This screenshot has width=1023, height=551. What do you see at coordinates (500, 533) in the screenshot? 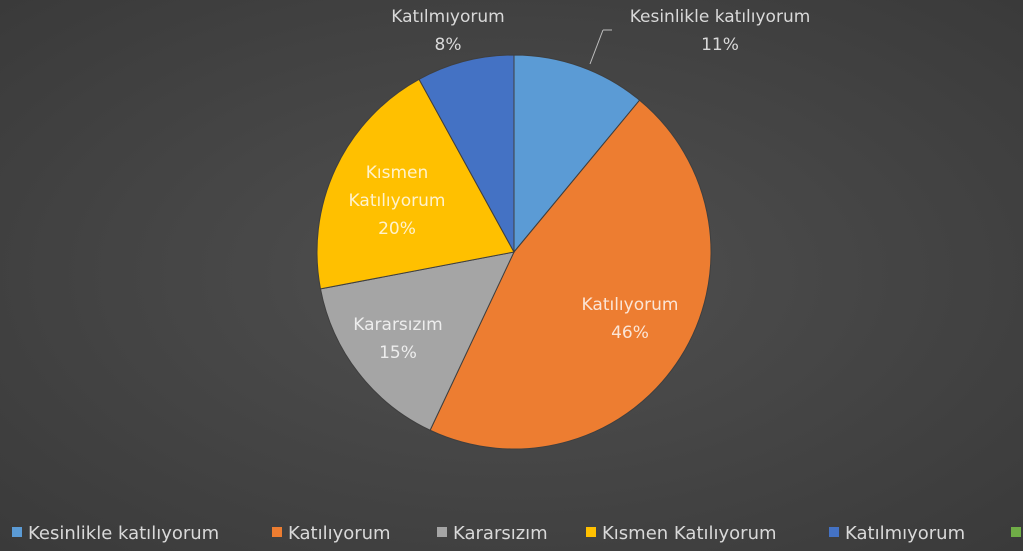
I see `legend-label: Kararsızım` at bounding box center [500, 533].